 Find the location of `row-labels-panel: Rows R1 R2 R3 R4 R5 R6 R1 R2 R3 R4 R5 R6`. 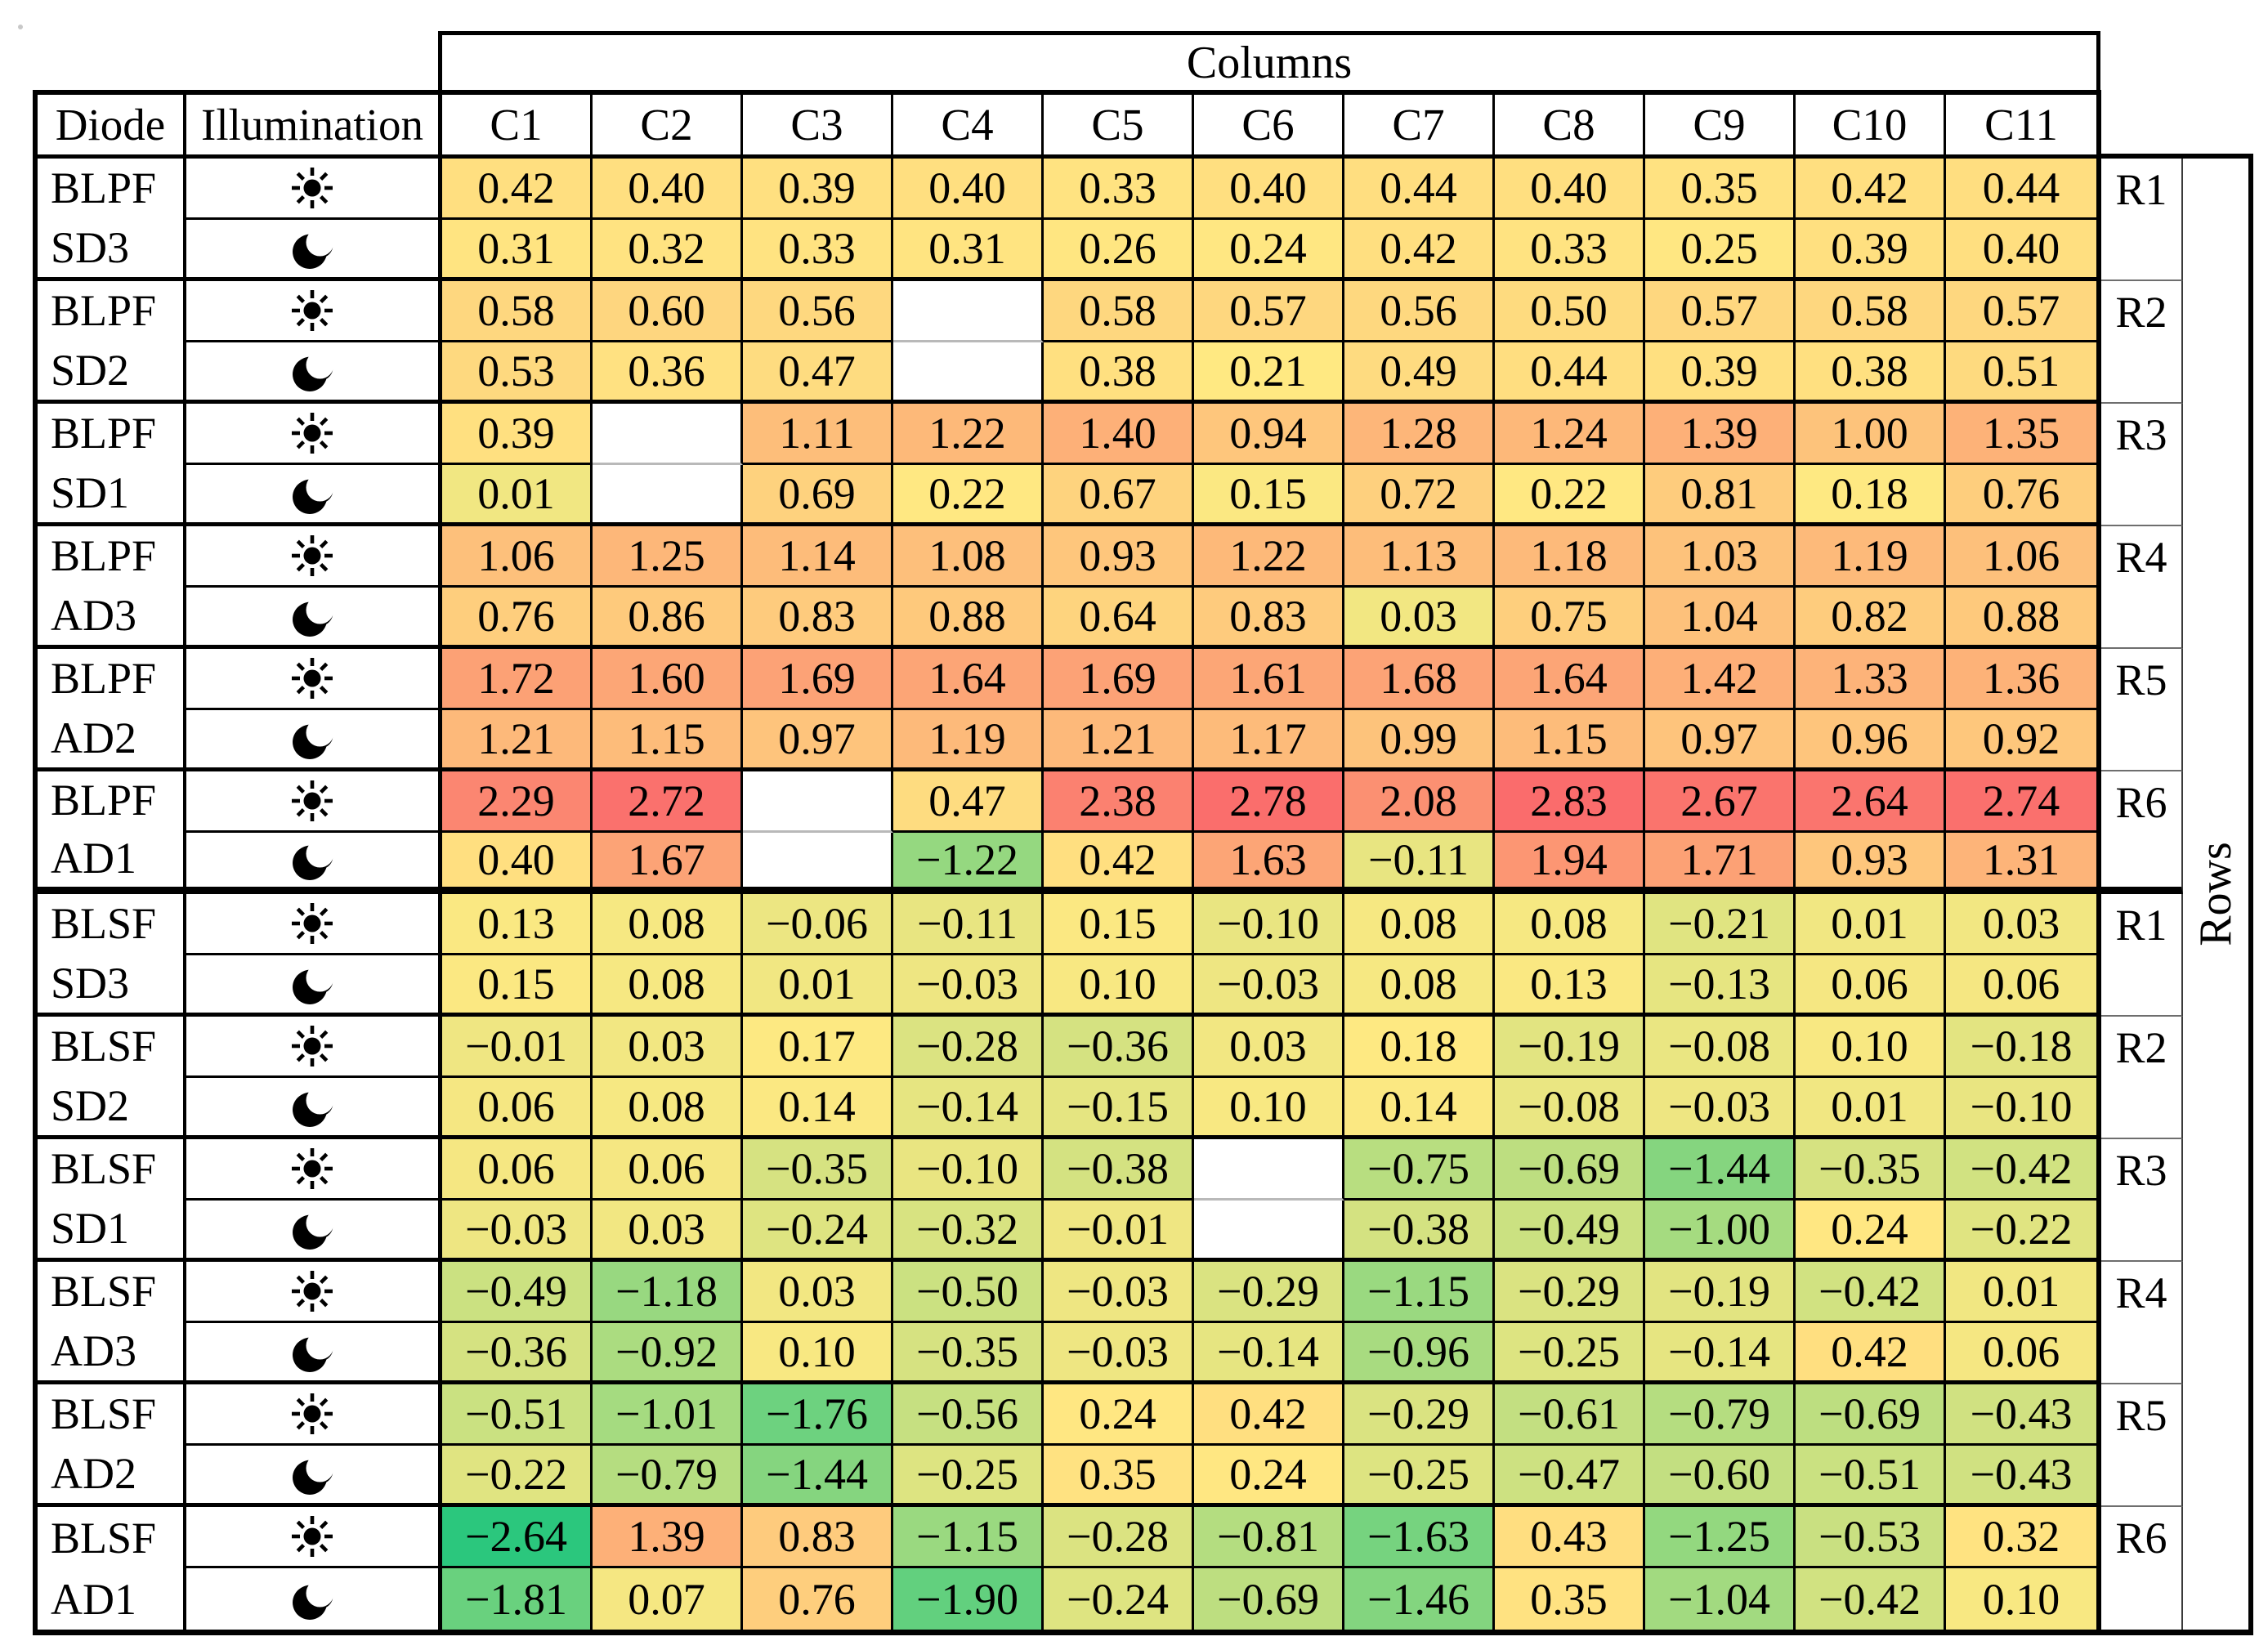

row-labels-panel: Rows R1 R2 R3 R4 R5 R6 R1 R2 R3 R4 R5 R6 is located at coordinates (2177, 894).